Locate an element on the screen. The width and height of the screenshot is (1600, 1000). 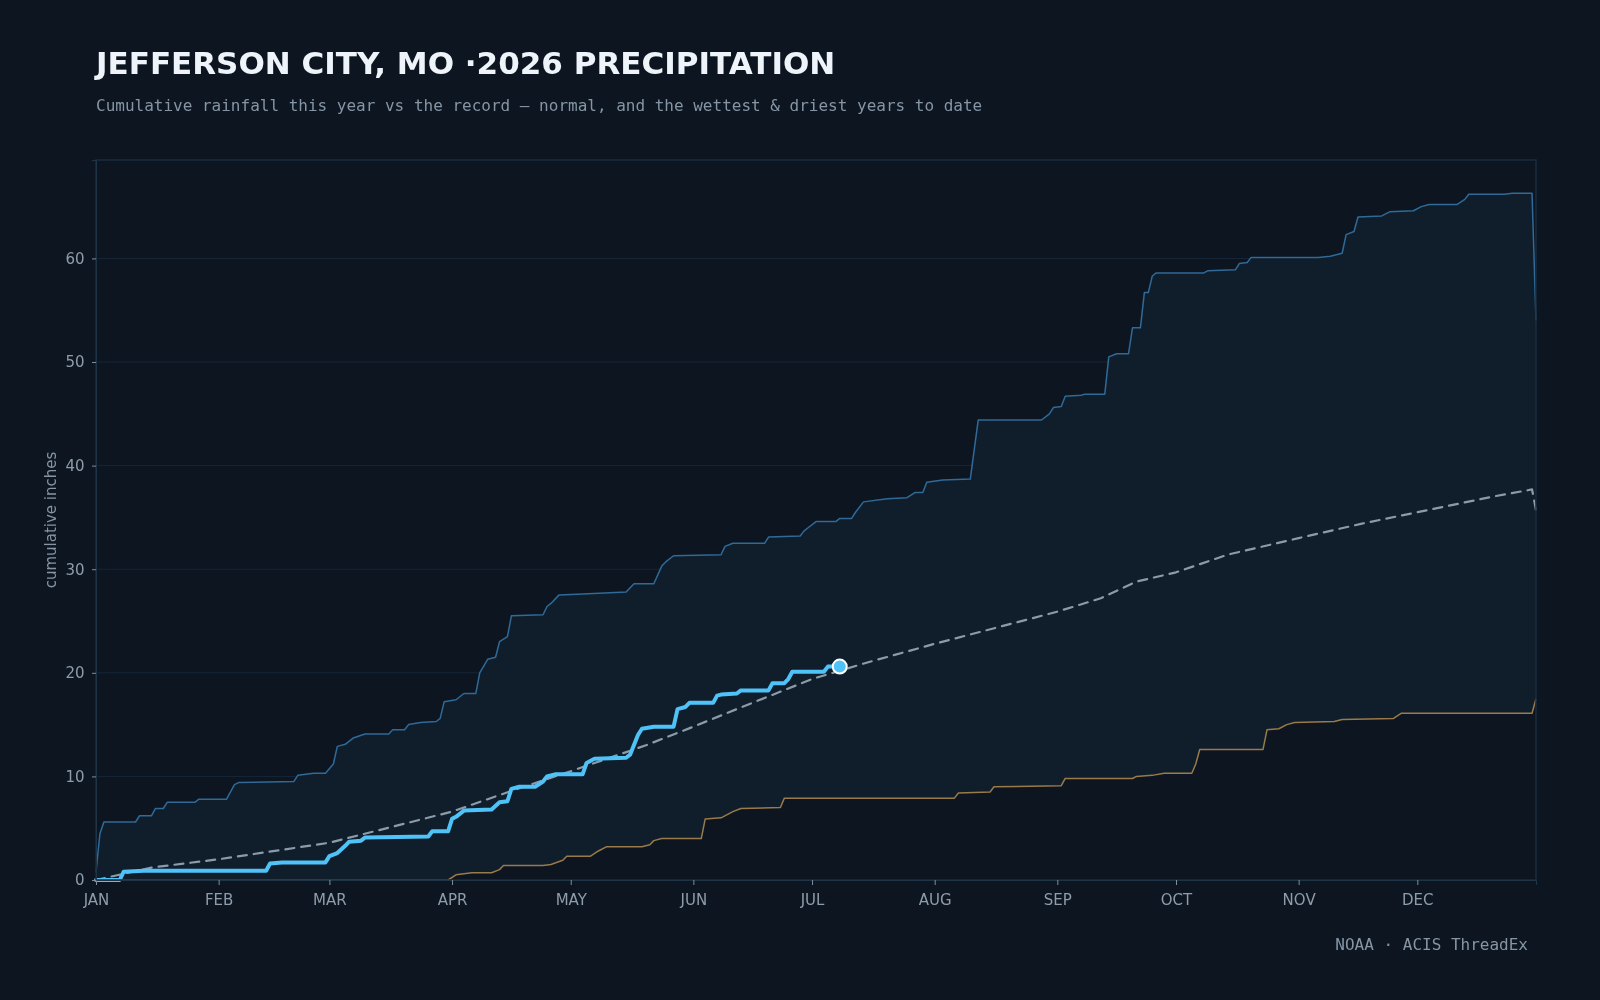
chart-subtitle: Cumulative rainfall this year vs the record — normal, and the wettest & driest years to date is located at coordinates (539, 105).